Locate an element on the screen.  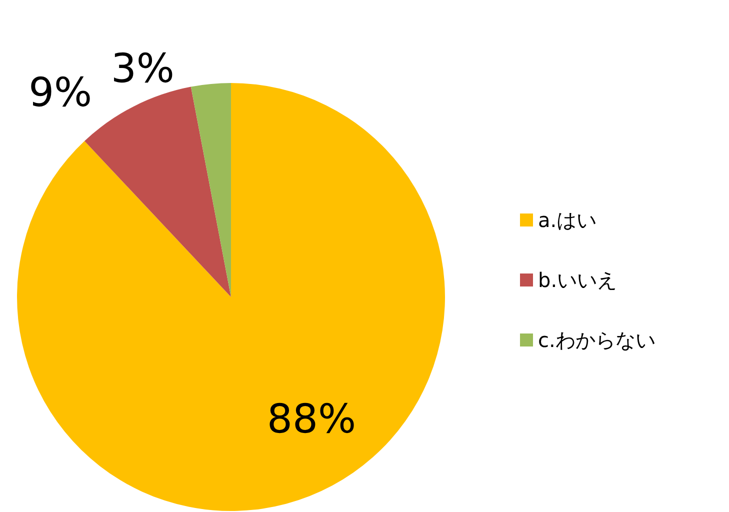
data-label: 3% is located at coordinates (142, 69).